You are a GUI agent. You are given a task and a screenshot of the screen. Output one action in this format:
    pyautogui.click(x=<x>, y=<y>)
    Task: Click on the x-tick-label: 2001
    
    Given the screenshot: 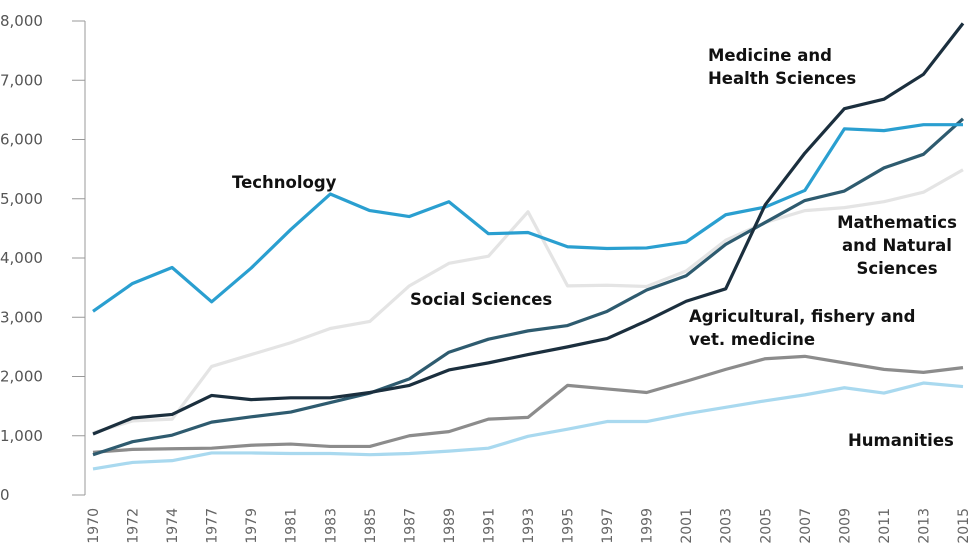 What is the action you would take?
    pyautogui.click(x=687, y=526)
    